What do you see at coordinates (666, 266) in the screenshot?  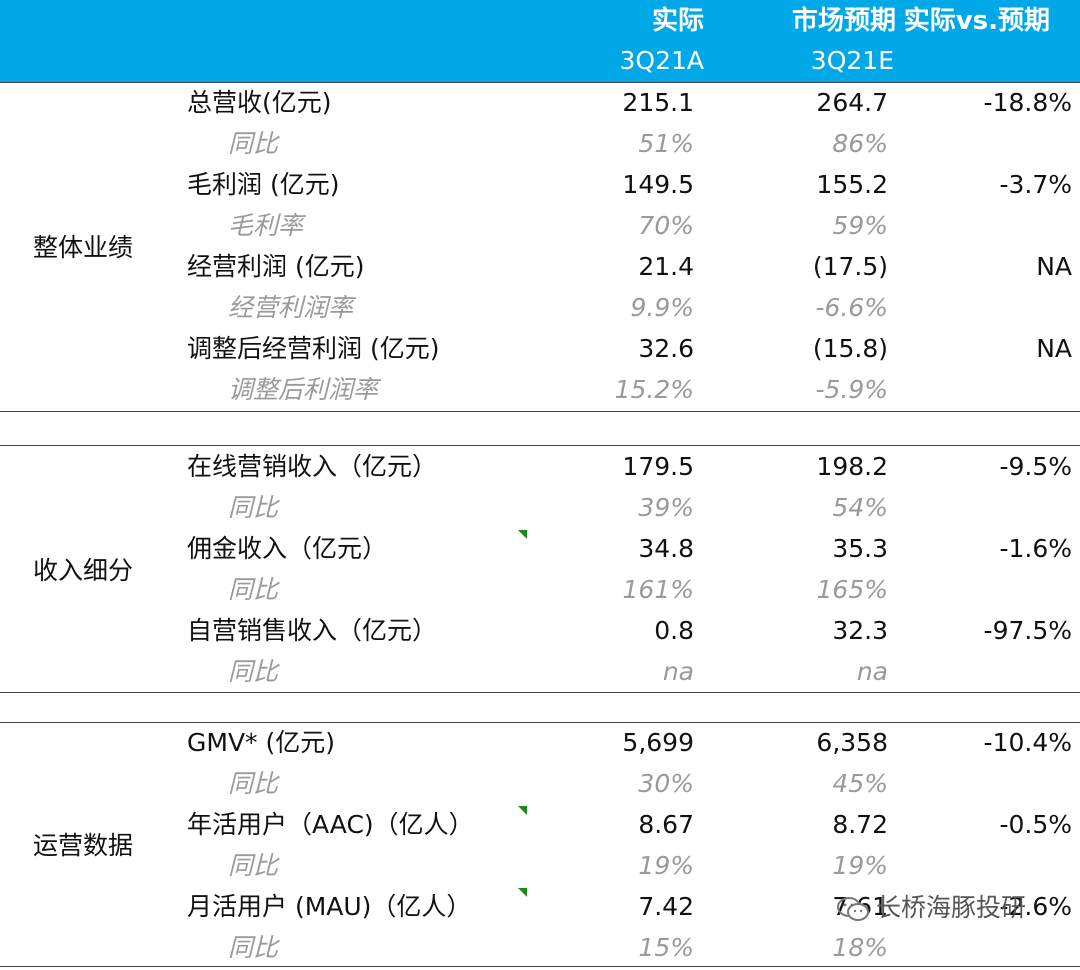 I see `actual-value: 21.4` at bounding box center [666, 266].